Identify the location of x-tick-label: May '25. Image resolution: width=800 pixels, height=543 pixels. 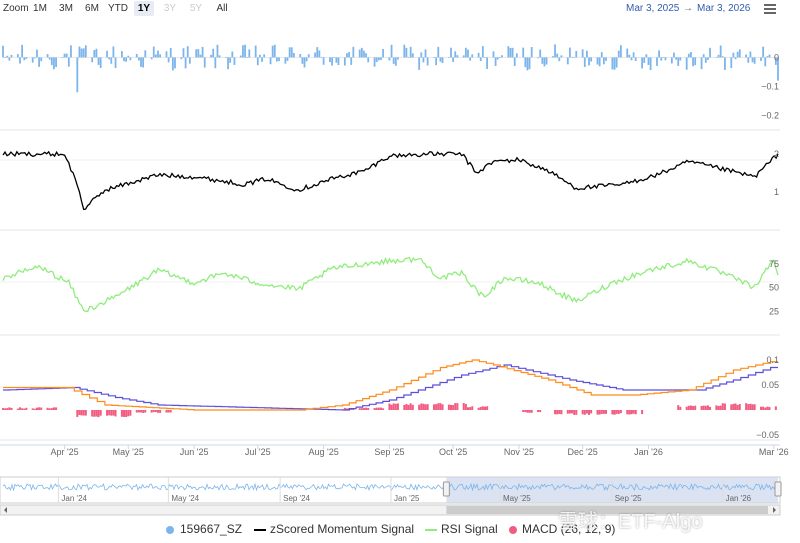
(128, 452).